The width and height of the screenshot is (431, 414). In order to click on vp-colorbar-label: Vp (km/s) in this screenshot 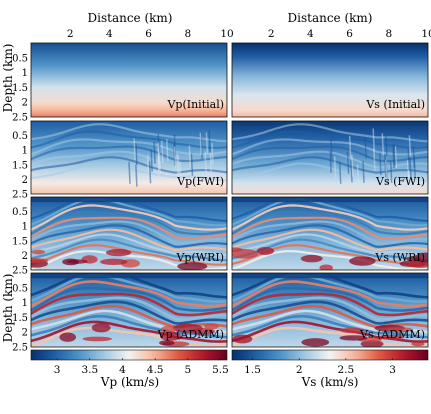, I will do `click(129, 382)`.